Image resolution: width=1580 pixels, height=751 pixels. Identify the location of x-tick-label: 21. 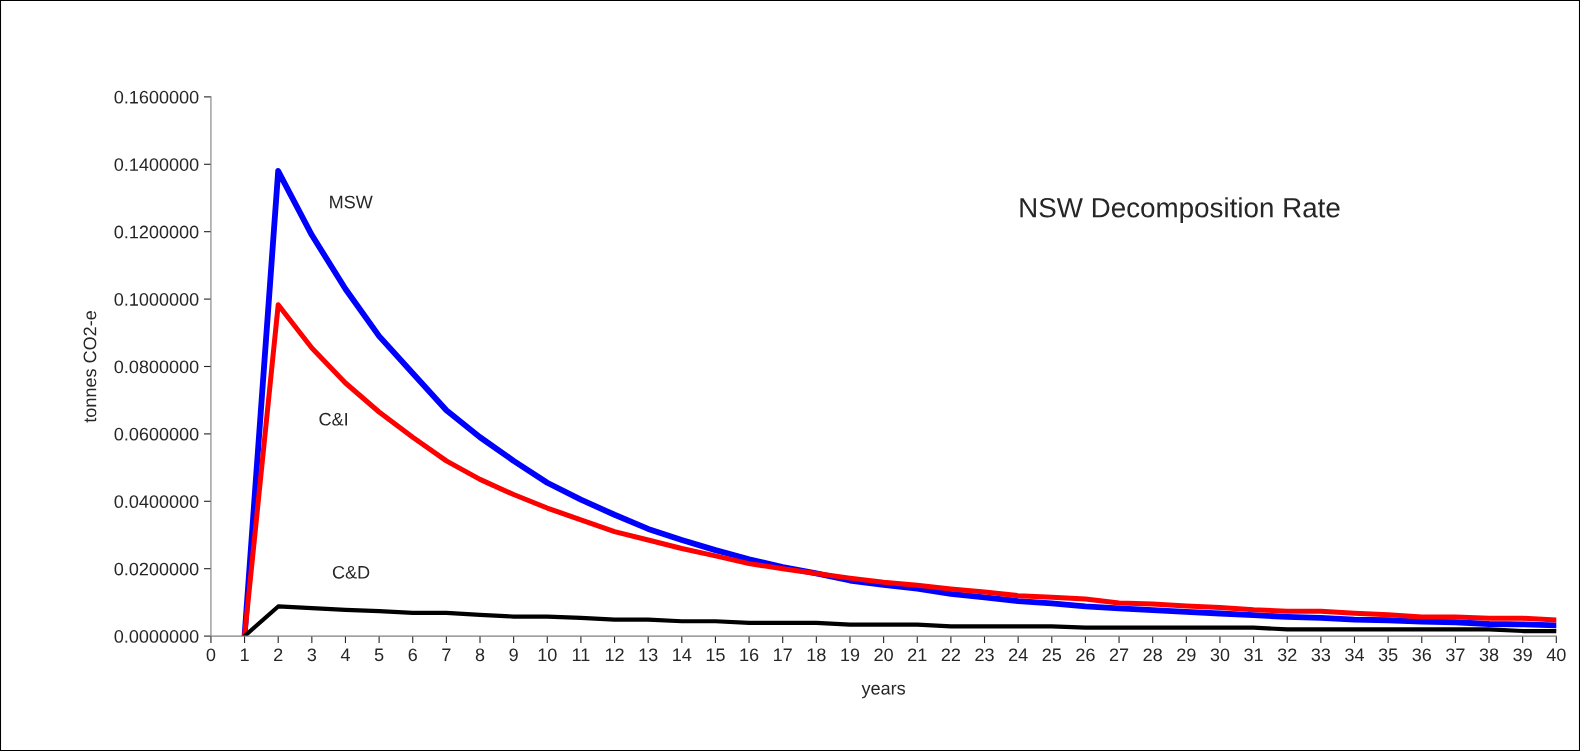
(917, 654).